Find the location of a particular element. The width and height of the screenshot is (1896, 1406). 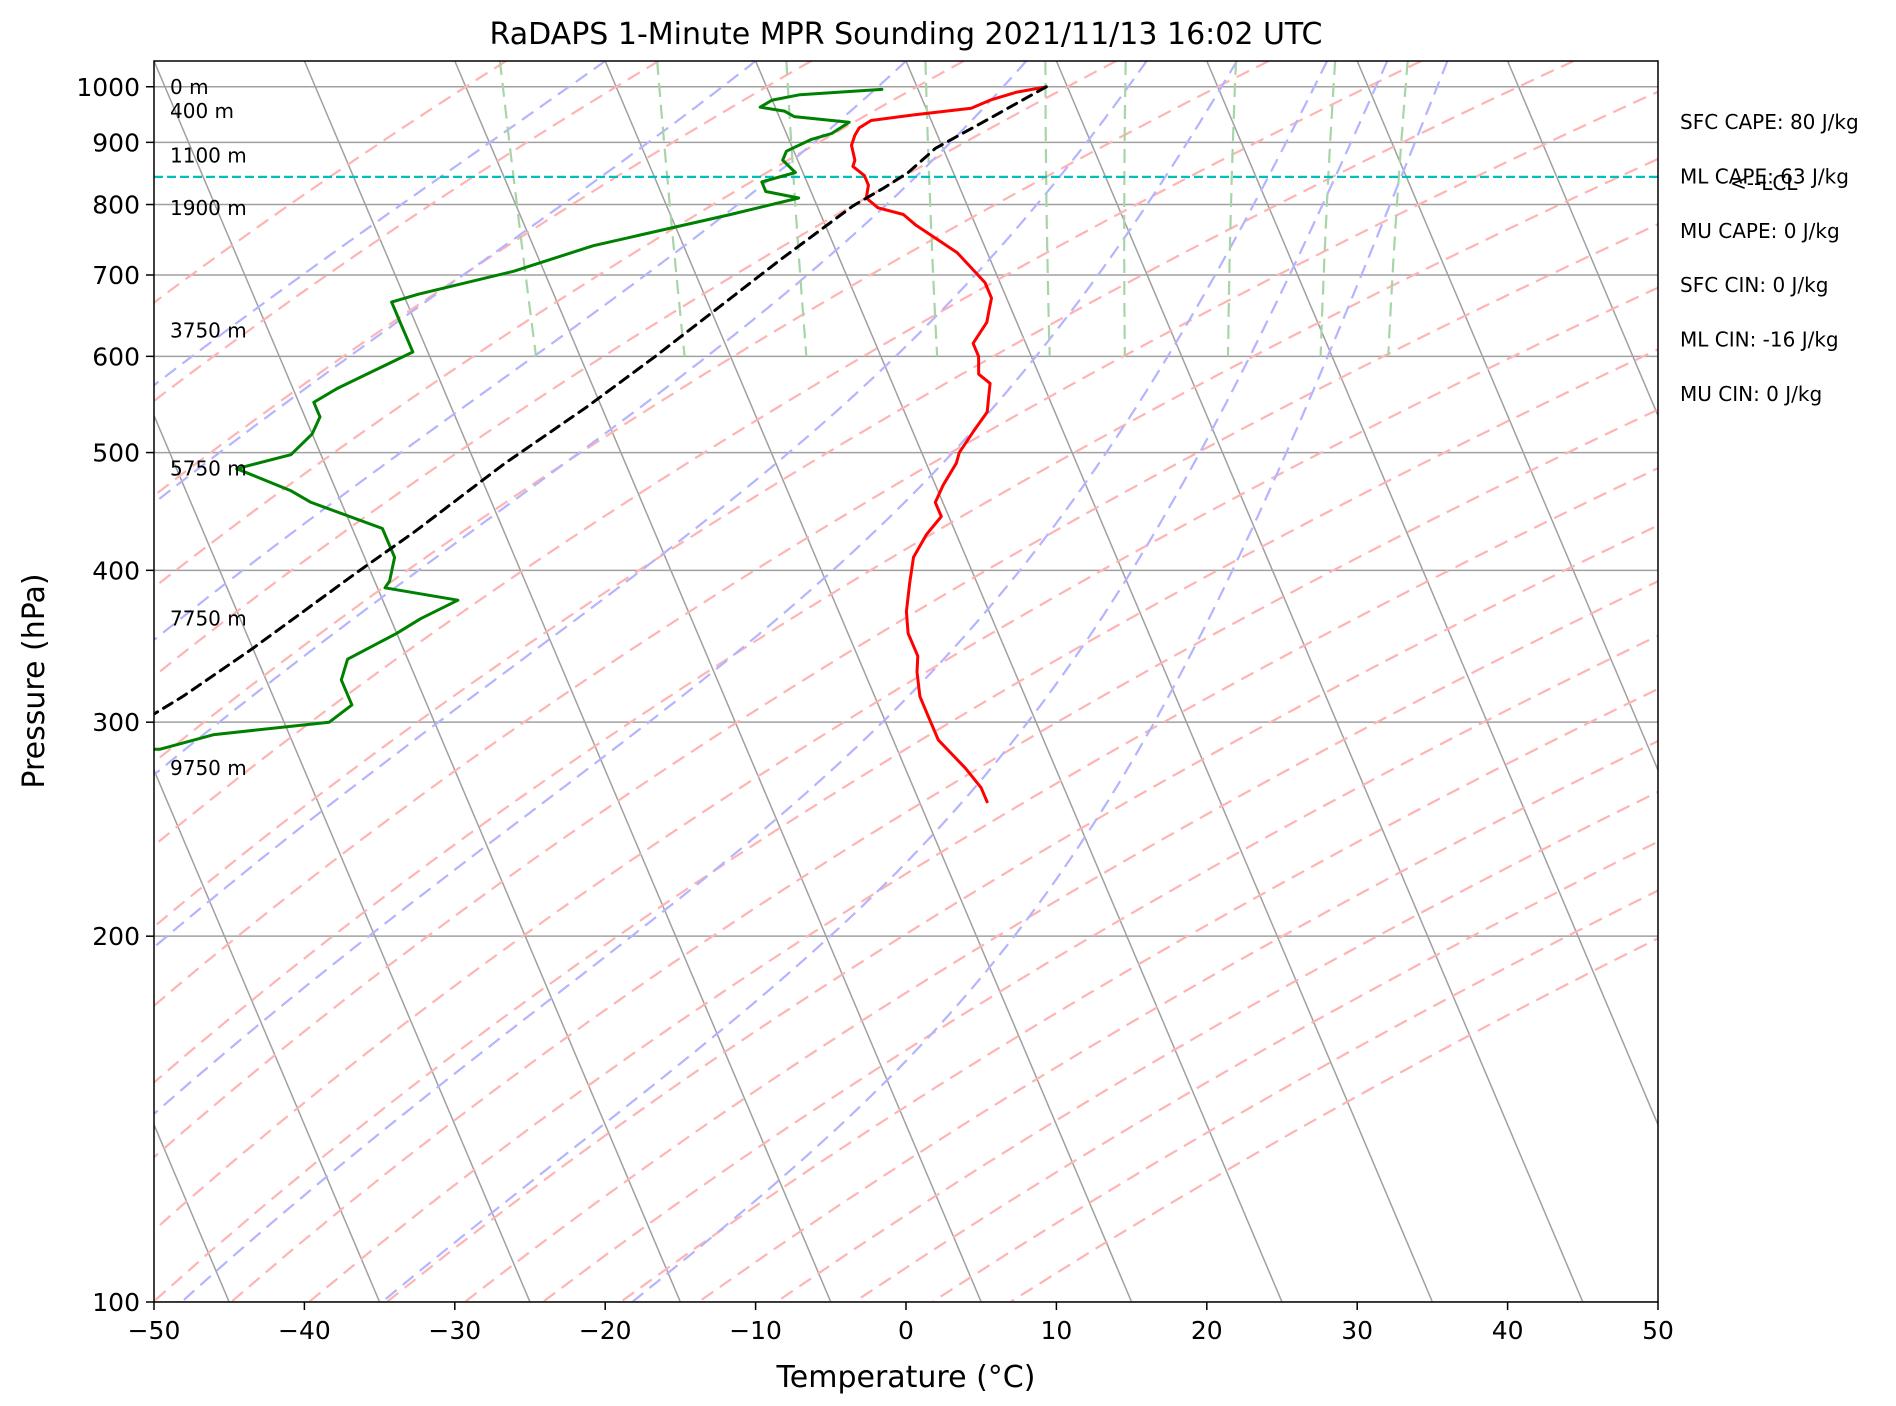

y-tick-label: 900 is located at coordinates (116, 142).